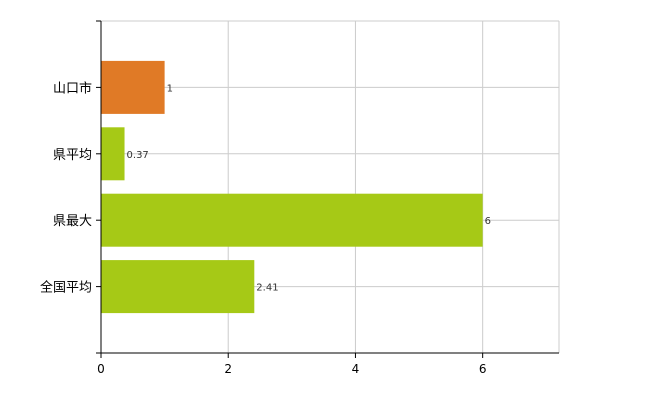 The height and width of the screenshot is (400, 650). I want to click on data-label-2: 6, so click(488, 221).